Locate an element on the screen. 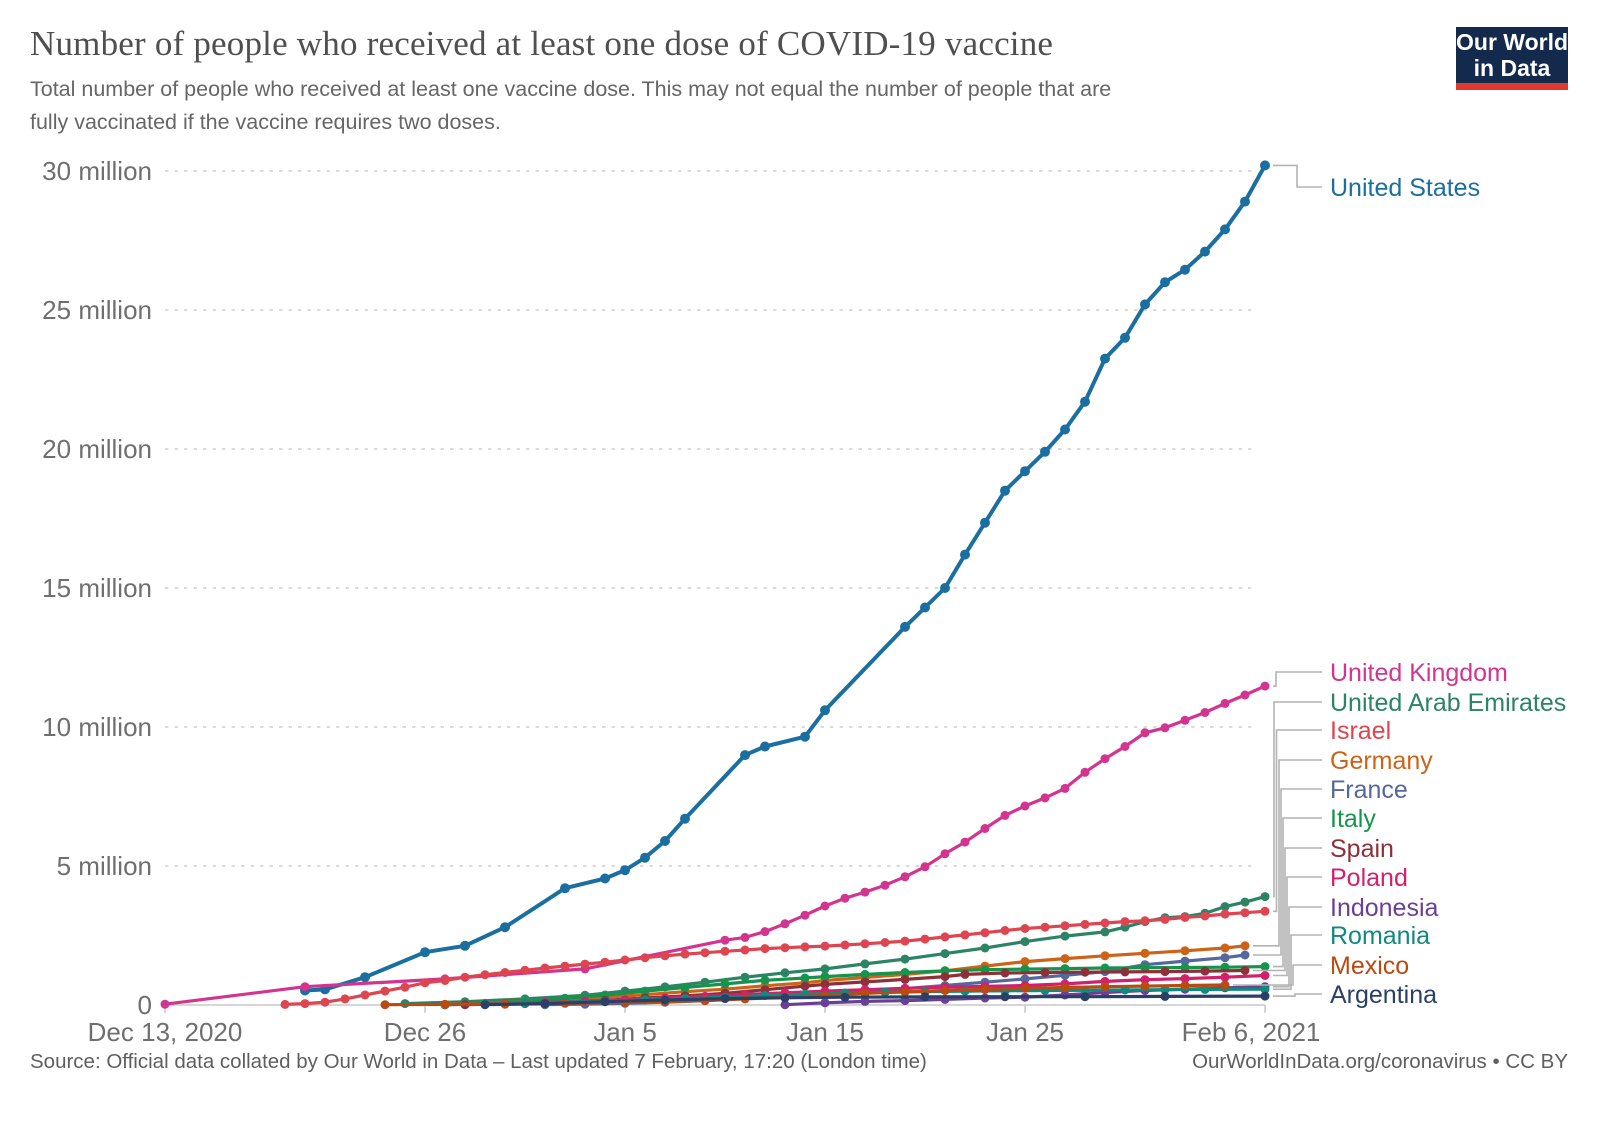 This screenshot has width=1600, height=1129. series-line is located at coordinates (875, 1000).